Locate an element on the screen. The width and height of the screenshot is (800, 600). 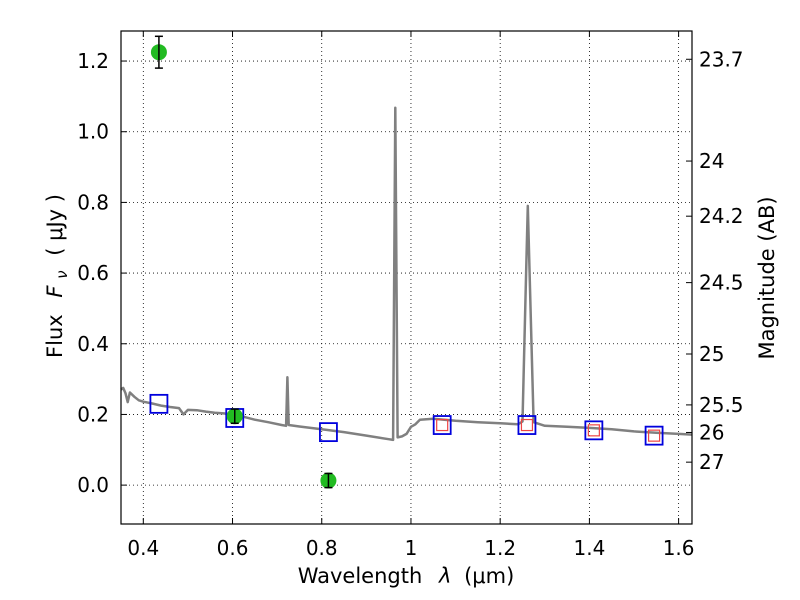
x-axis-label-lambda: λ is located at coordinates (444, 576).